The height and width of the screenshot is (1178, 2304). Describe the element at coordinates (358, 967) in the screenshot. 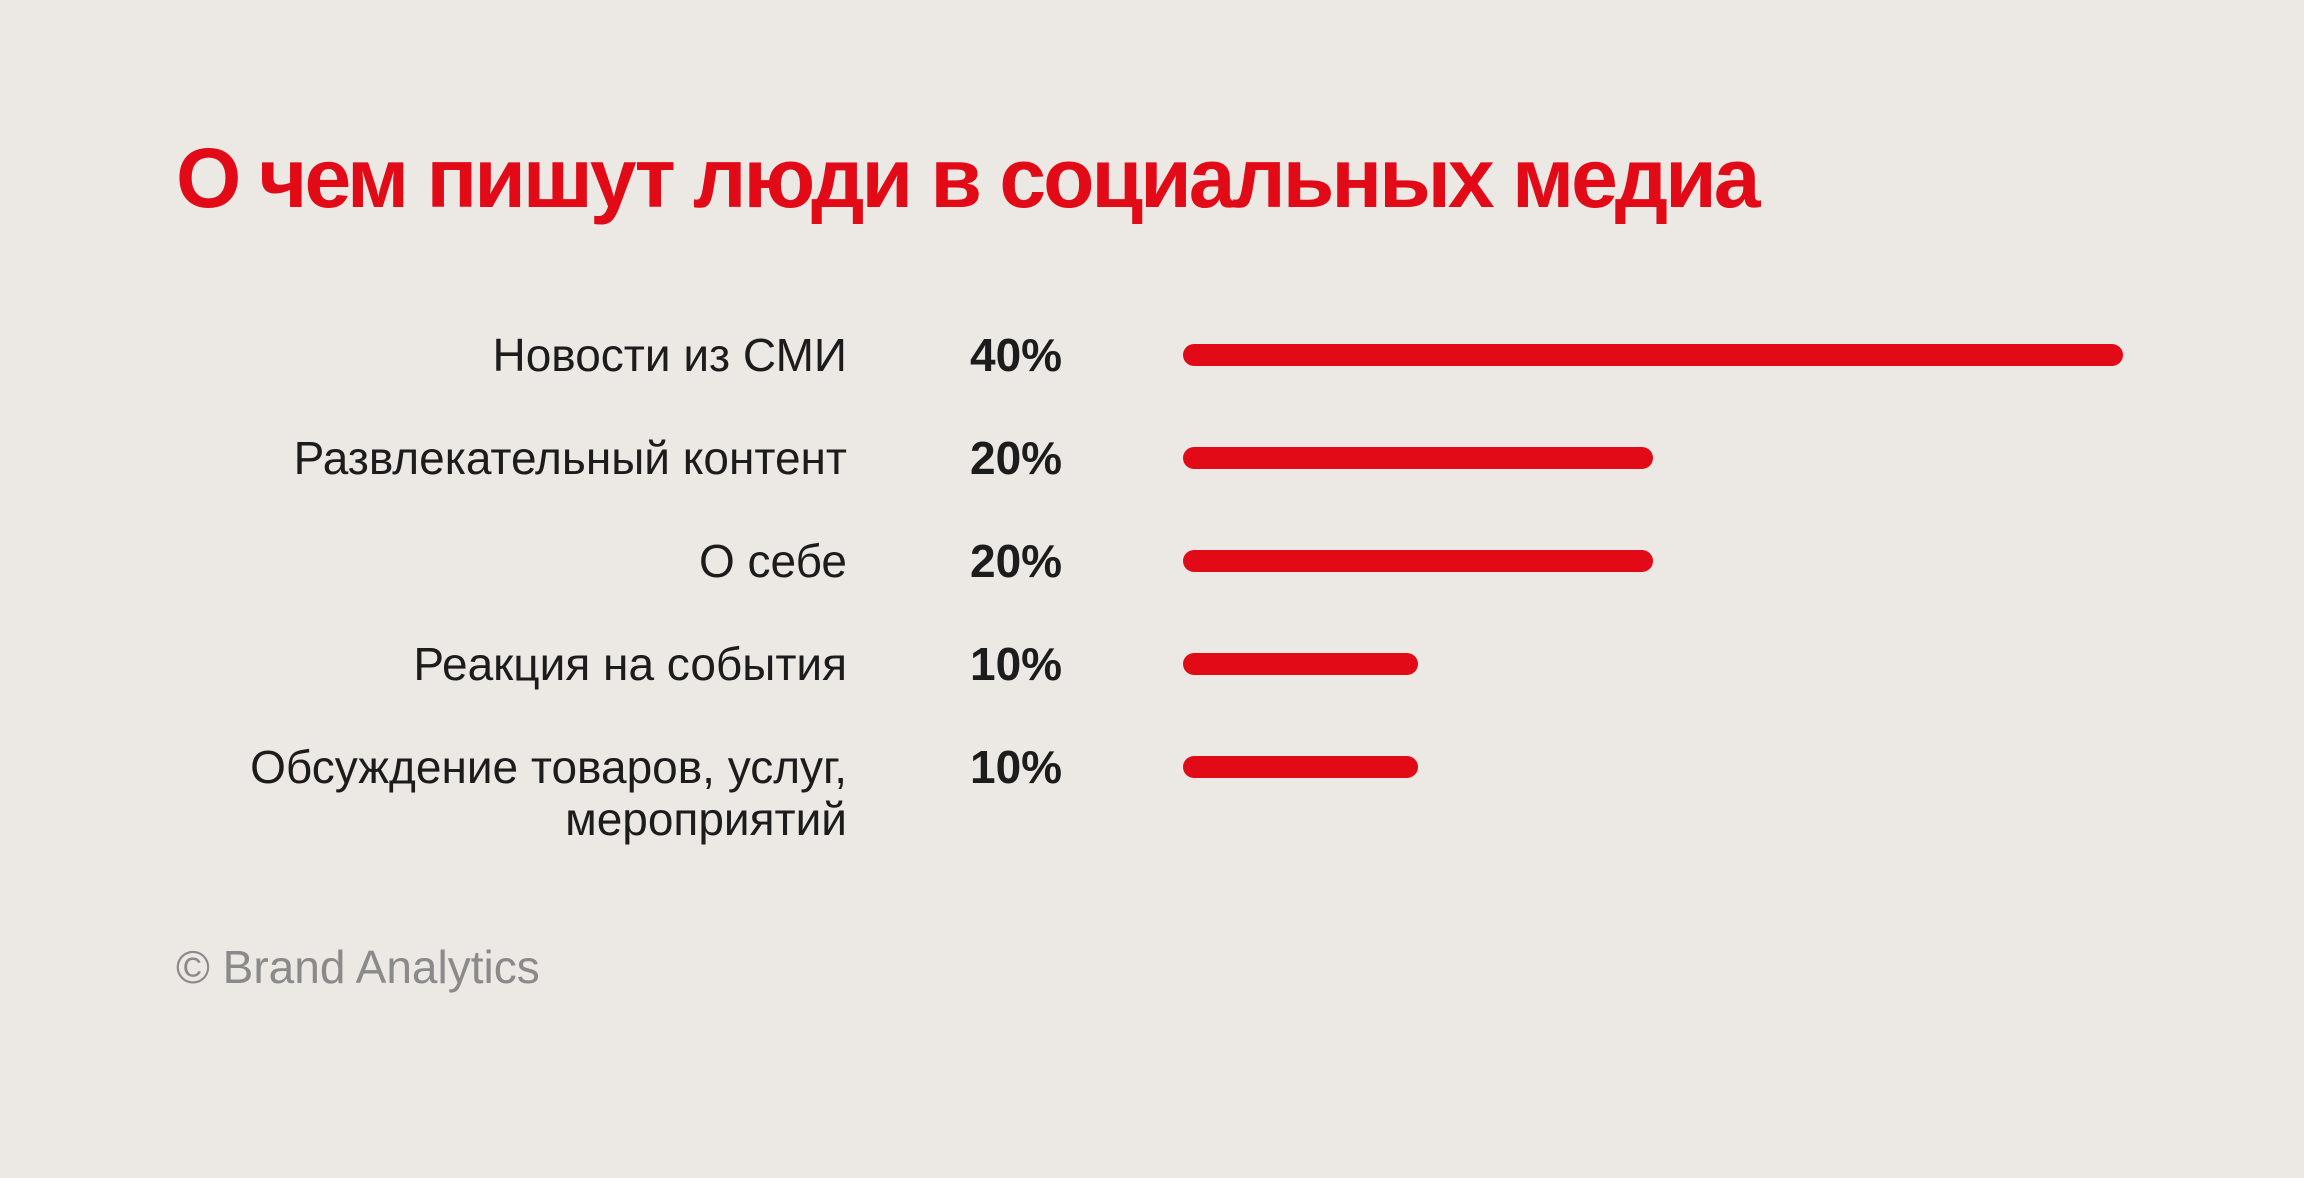

I see `source-credit: © Brand Analytics` at that location.